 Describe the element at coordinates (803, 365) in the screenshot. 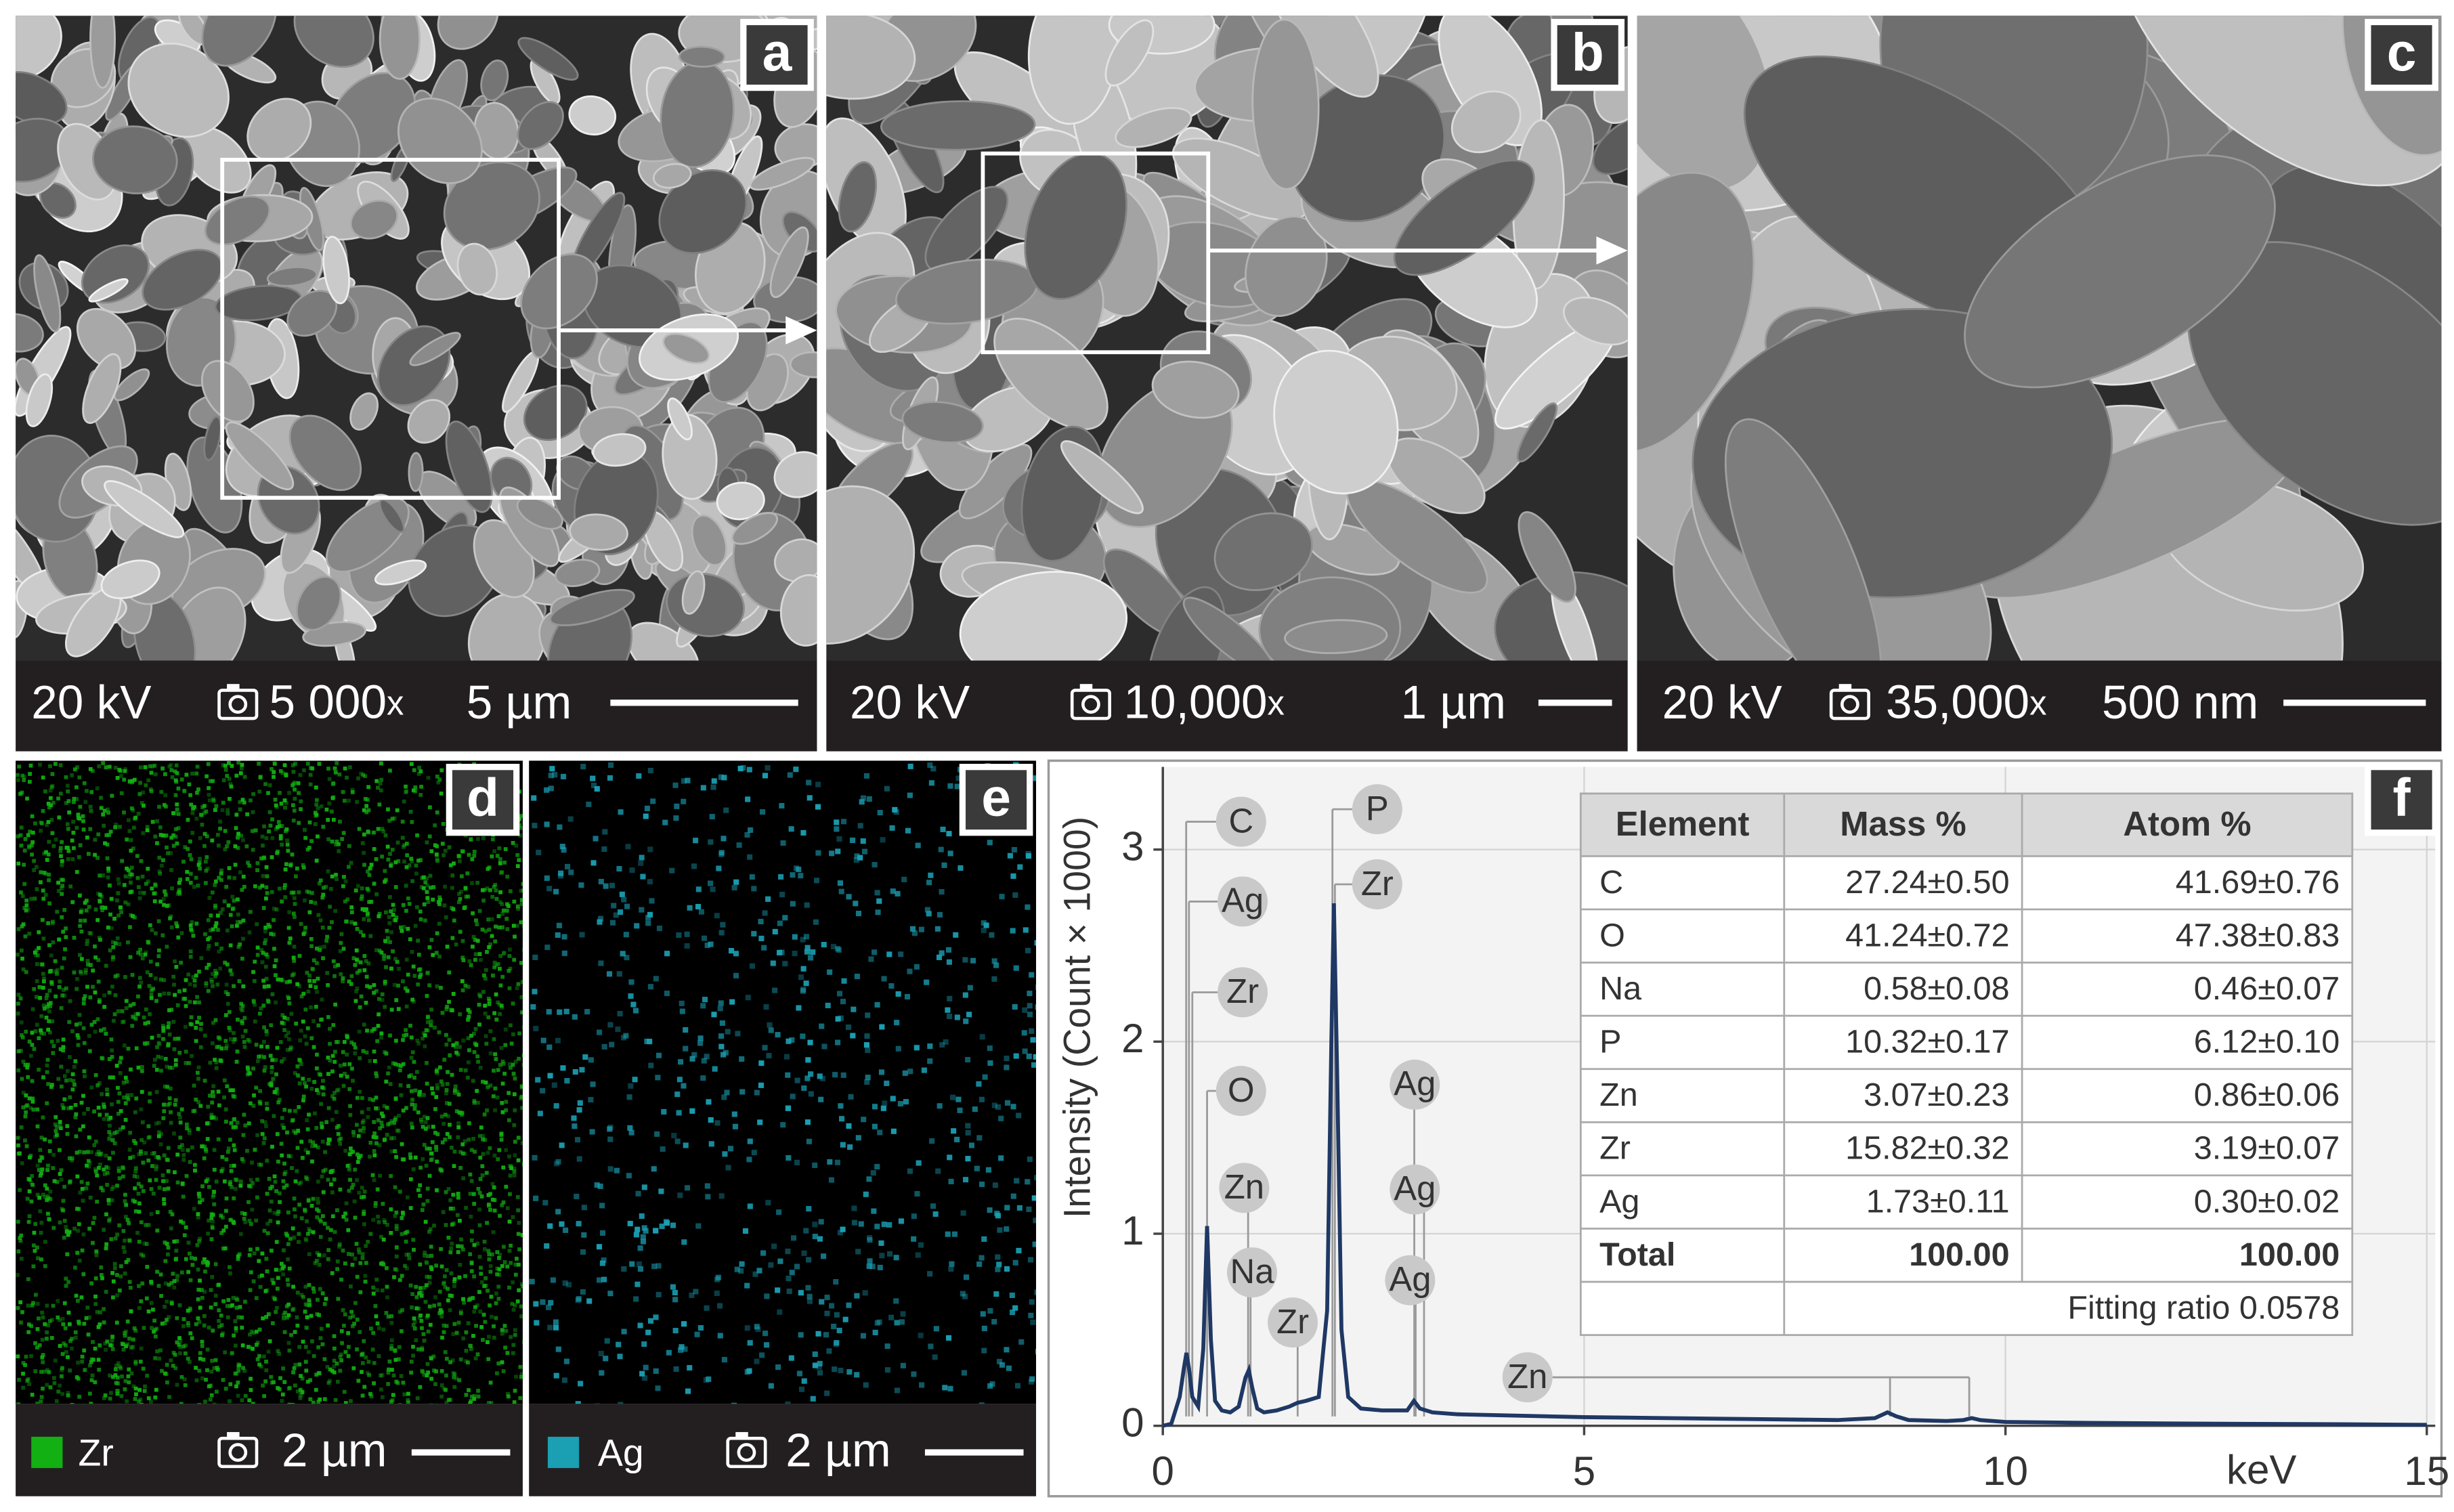

I see `flake` at that location.